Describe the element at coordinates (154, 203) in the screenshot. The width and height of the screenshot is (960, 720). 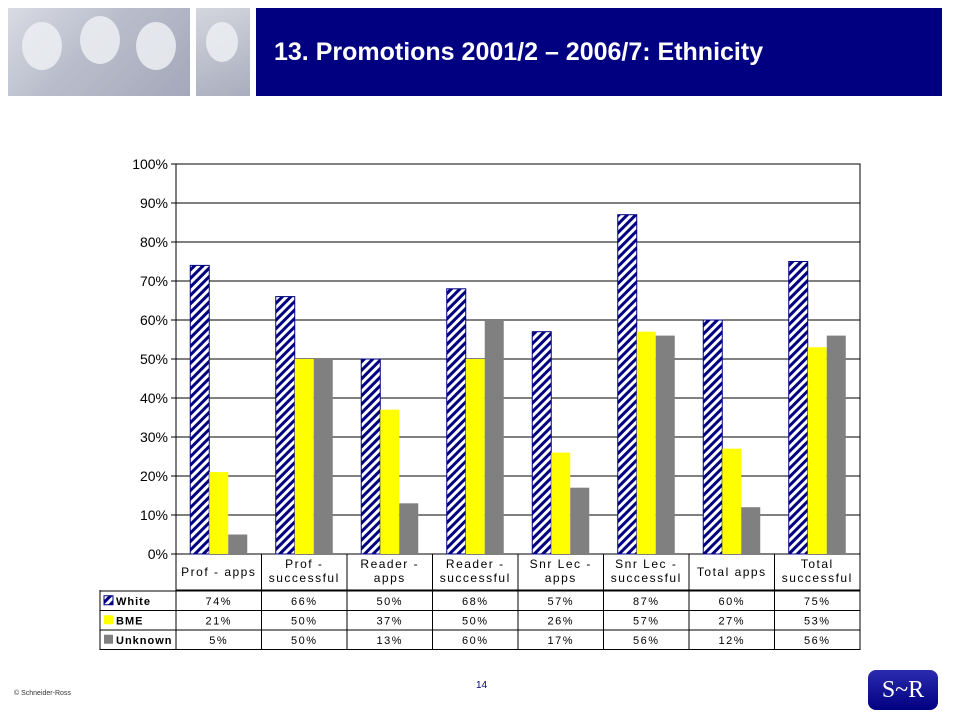
I see `y-tick-label: 90%` at that location.